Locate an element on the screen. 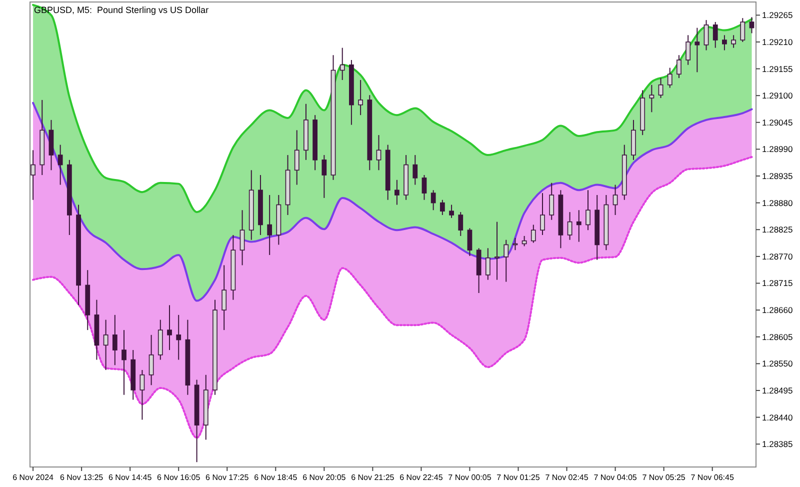  x-tick-label: 7 Nov 04:05 is located at coordinates (616, 477).